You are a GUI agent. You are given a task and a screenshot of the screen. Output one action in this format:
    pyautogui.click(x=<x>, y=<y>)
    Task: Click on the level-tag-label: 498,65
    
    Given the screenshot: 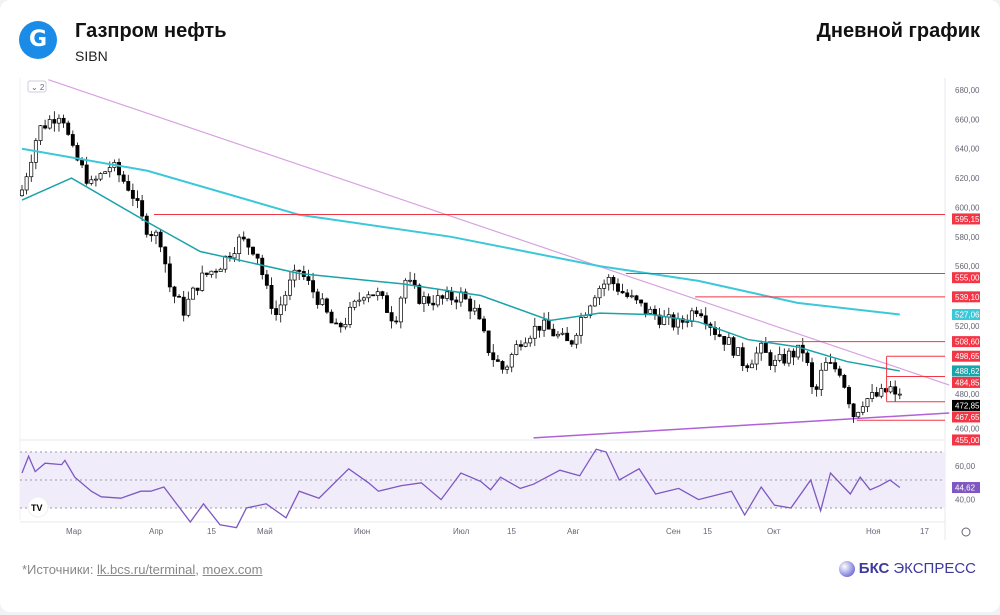 What is the action you would take?
    pyautogui.click(x=967, y=356)
    